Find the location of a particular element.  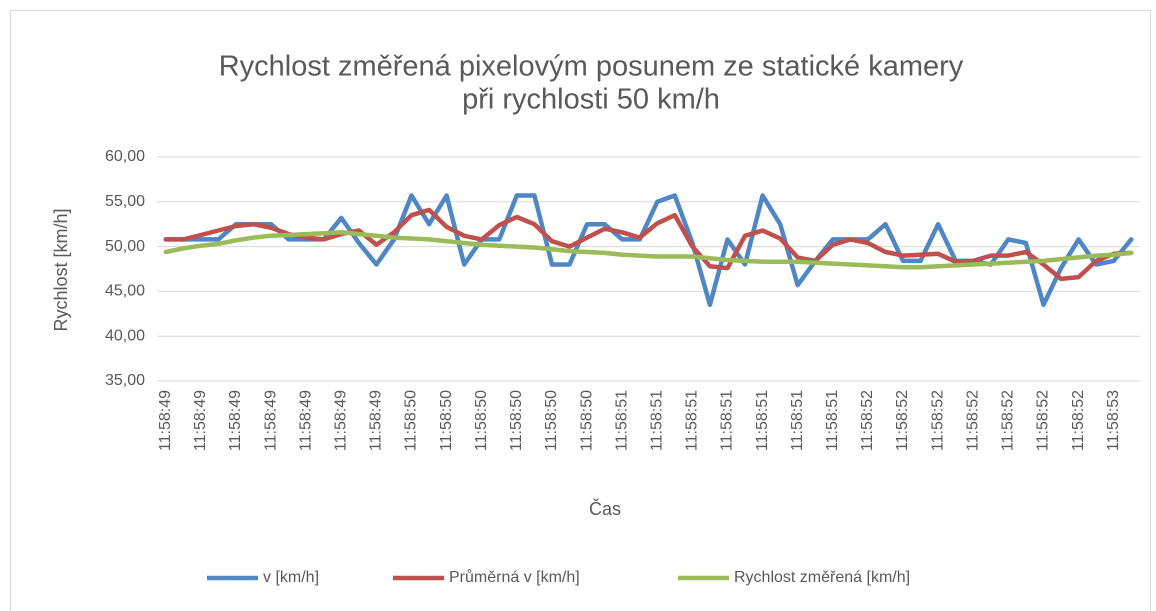

y-tick-label: 60,00 is located at coordinates (125, 156).